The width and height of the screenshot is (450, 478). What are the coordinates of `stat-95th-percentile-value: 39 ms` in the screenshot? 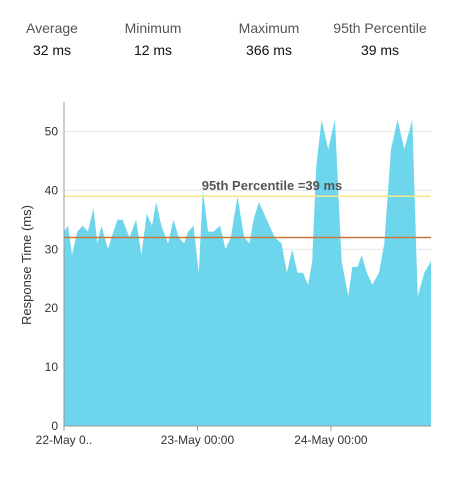 It's located at (380, 50).